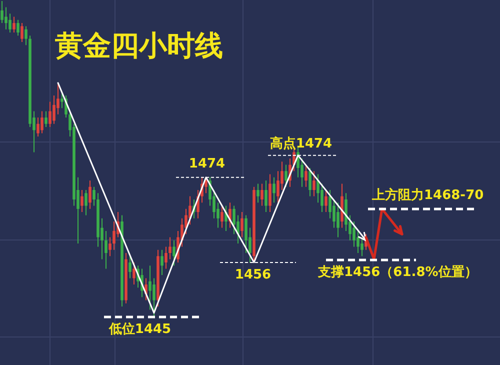 The image size is (500, 365). What do you see at coordinates (138, 45) in the screenshot?
I see `text: 黄金四小时线` at bounding box center [138, 45].